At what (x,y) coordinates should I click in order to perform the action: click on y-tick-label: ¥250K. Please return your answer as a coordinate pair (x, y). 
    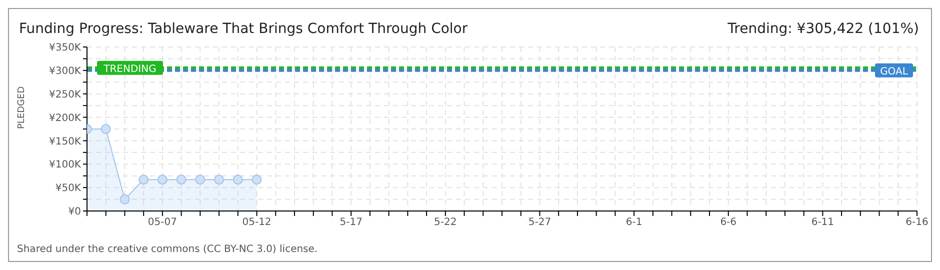
    Looking at the image, I should click on (65, 94).